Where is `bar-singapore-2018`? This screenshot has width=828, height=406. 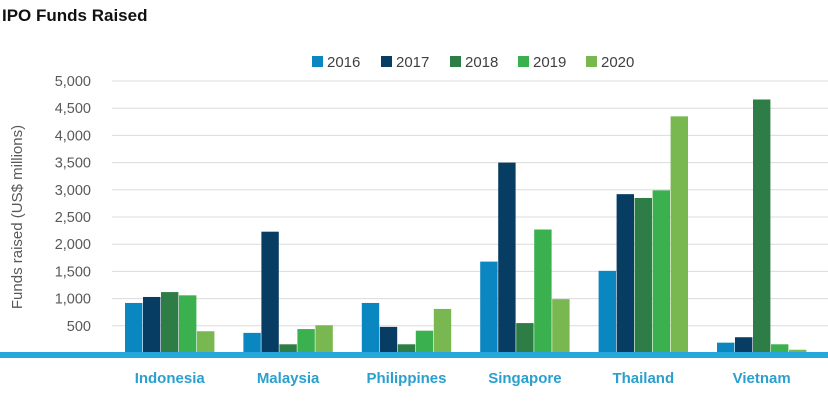
bar-singapore-2018 is located at coordinates (525, 338).